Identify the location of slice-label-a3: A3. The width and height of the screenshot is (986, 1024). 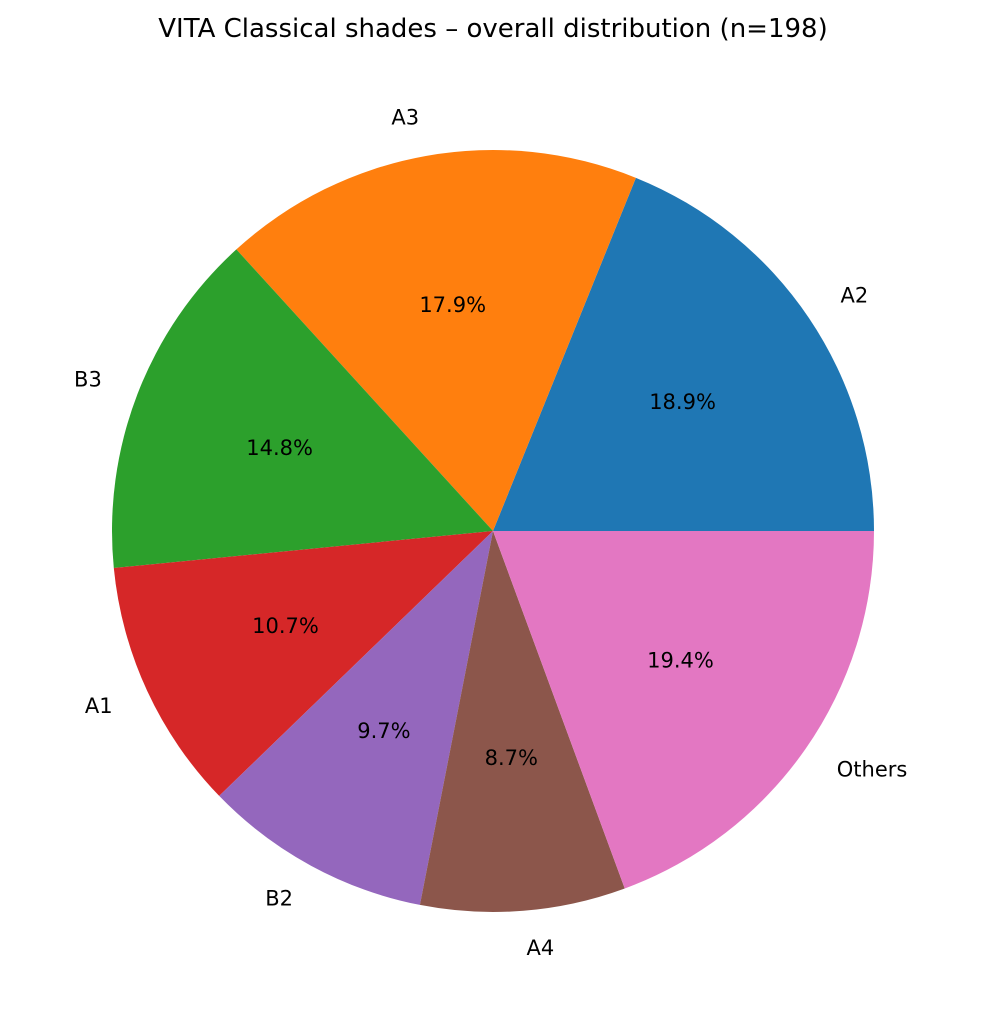
(405, 117).